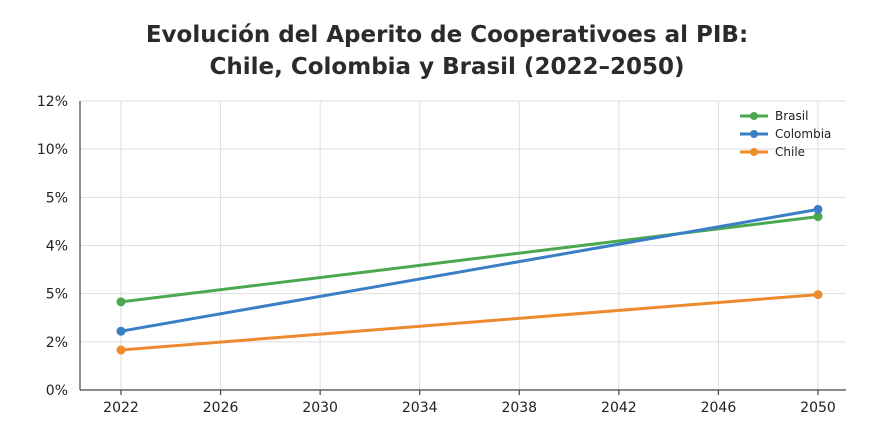  I want to click on x-tick-label: 2026, so click(221, 408).